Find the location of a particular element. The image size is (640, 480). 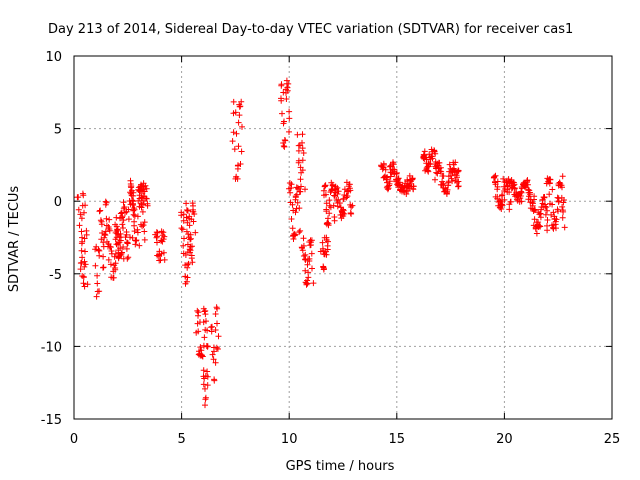

y-tick-label: 5 is located at coordinates (58, 130).